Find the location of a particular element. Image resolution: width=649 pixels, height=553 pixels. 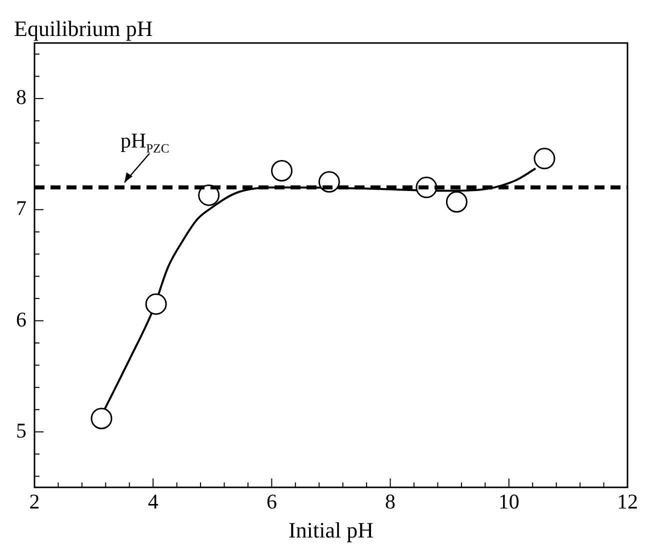

y-tick-label: 5 is located at coordinates (21, 430).